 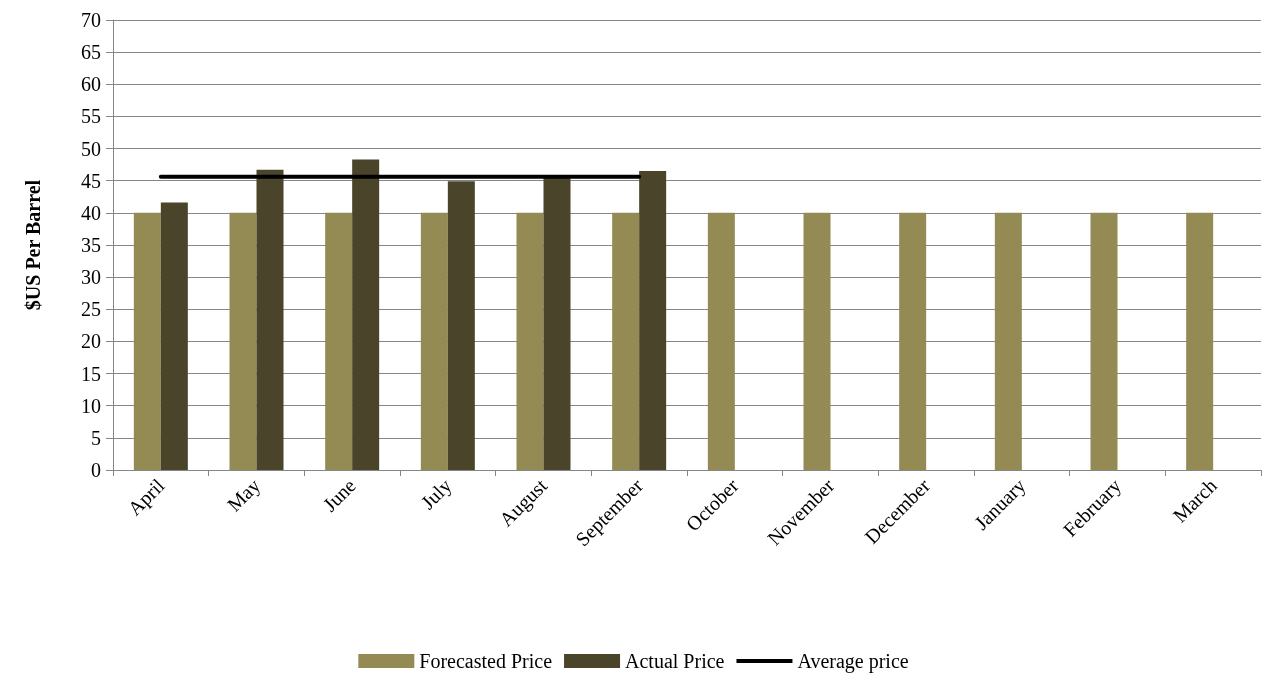 What do you see at coordinates (91, 341) in the screenshot?
I see `y-tick-label: 20` at bounding box center [91, 341].